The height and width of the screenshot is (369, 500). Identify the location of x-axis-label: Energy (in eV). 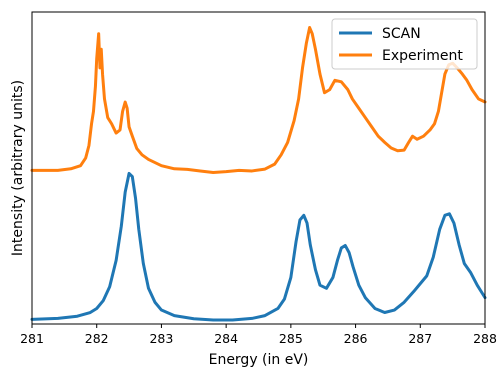
(259, 360).